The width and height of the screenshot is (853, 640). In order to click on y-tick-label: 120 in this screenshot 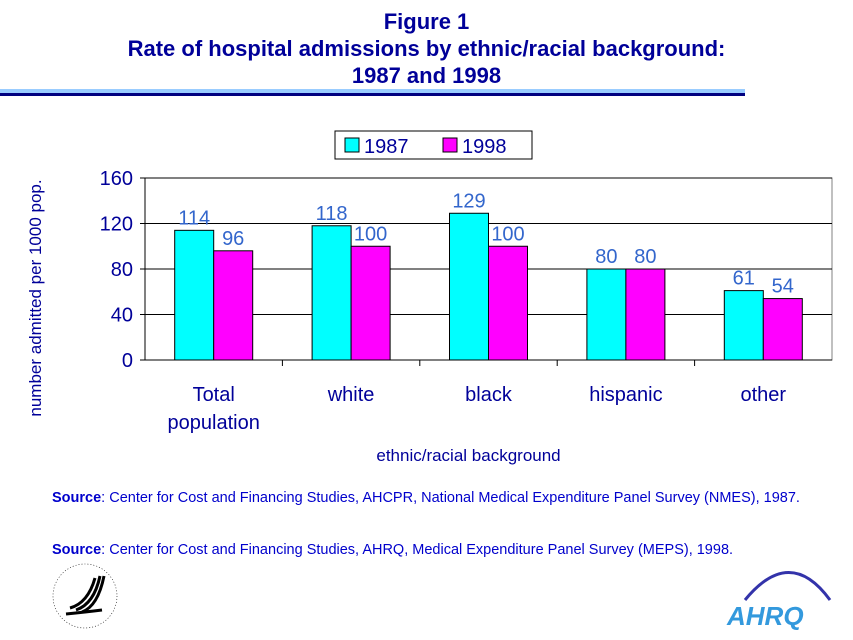, I will do `click(116, 225)`.